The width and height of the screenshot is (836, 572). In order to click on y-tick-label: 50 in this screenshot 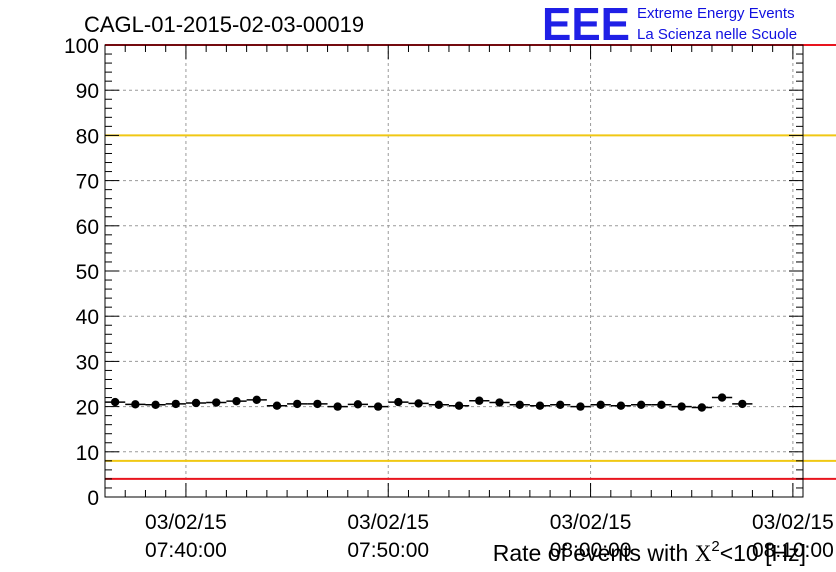, I will do `click(87, 272)`.